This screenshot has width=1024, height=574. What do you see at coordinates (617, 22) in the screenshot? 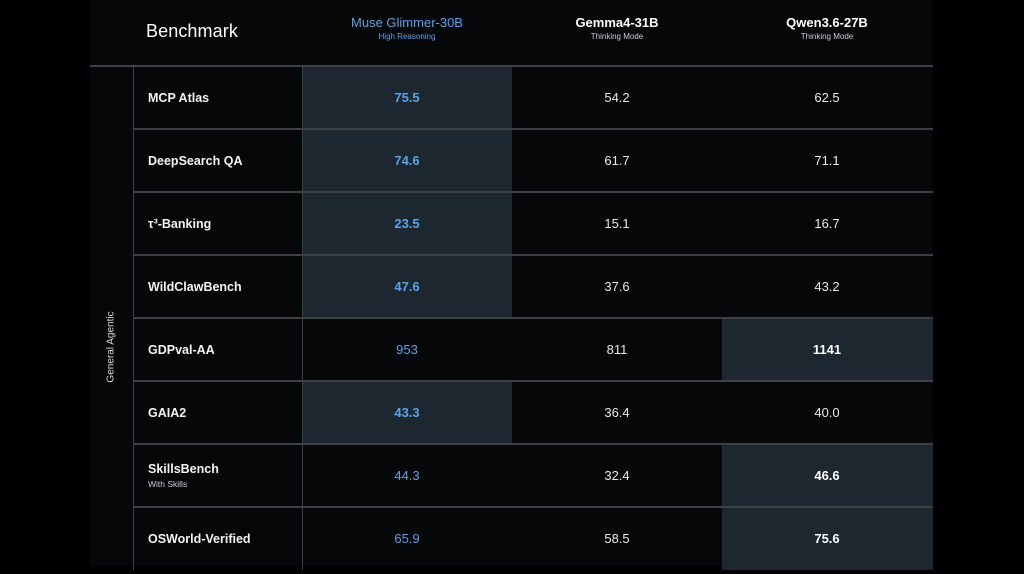
I see `column-name: Gemma4-31B` at bounding box center [617, 22].